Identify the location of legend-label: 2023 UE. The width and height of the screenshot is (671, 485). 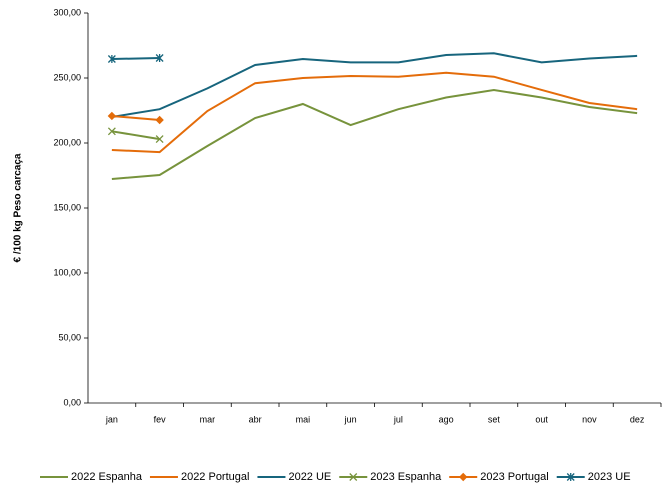
(609, 477).